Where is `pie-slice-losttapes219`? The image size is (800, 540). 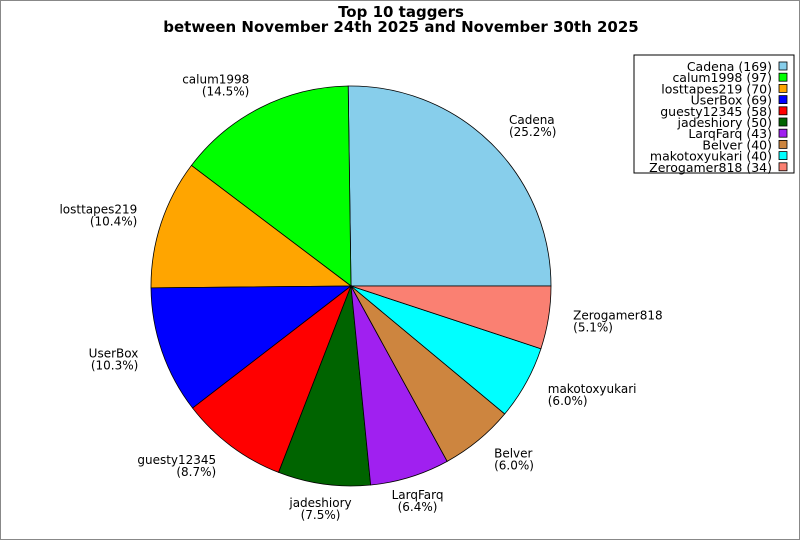 pie-slice-losttapes219 is located at coordinates (251, 226).